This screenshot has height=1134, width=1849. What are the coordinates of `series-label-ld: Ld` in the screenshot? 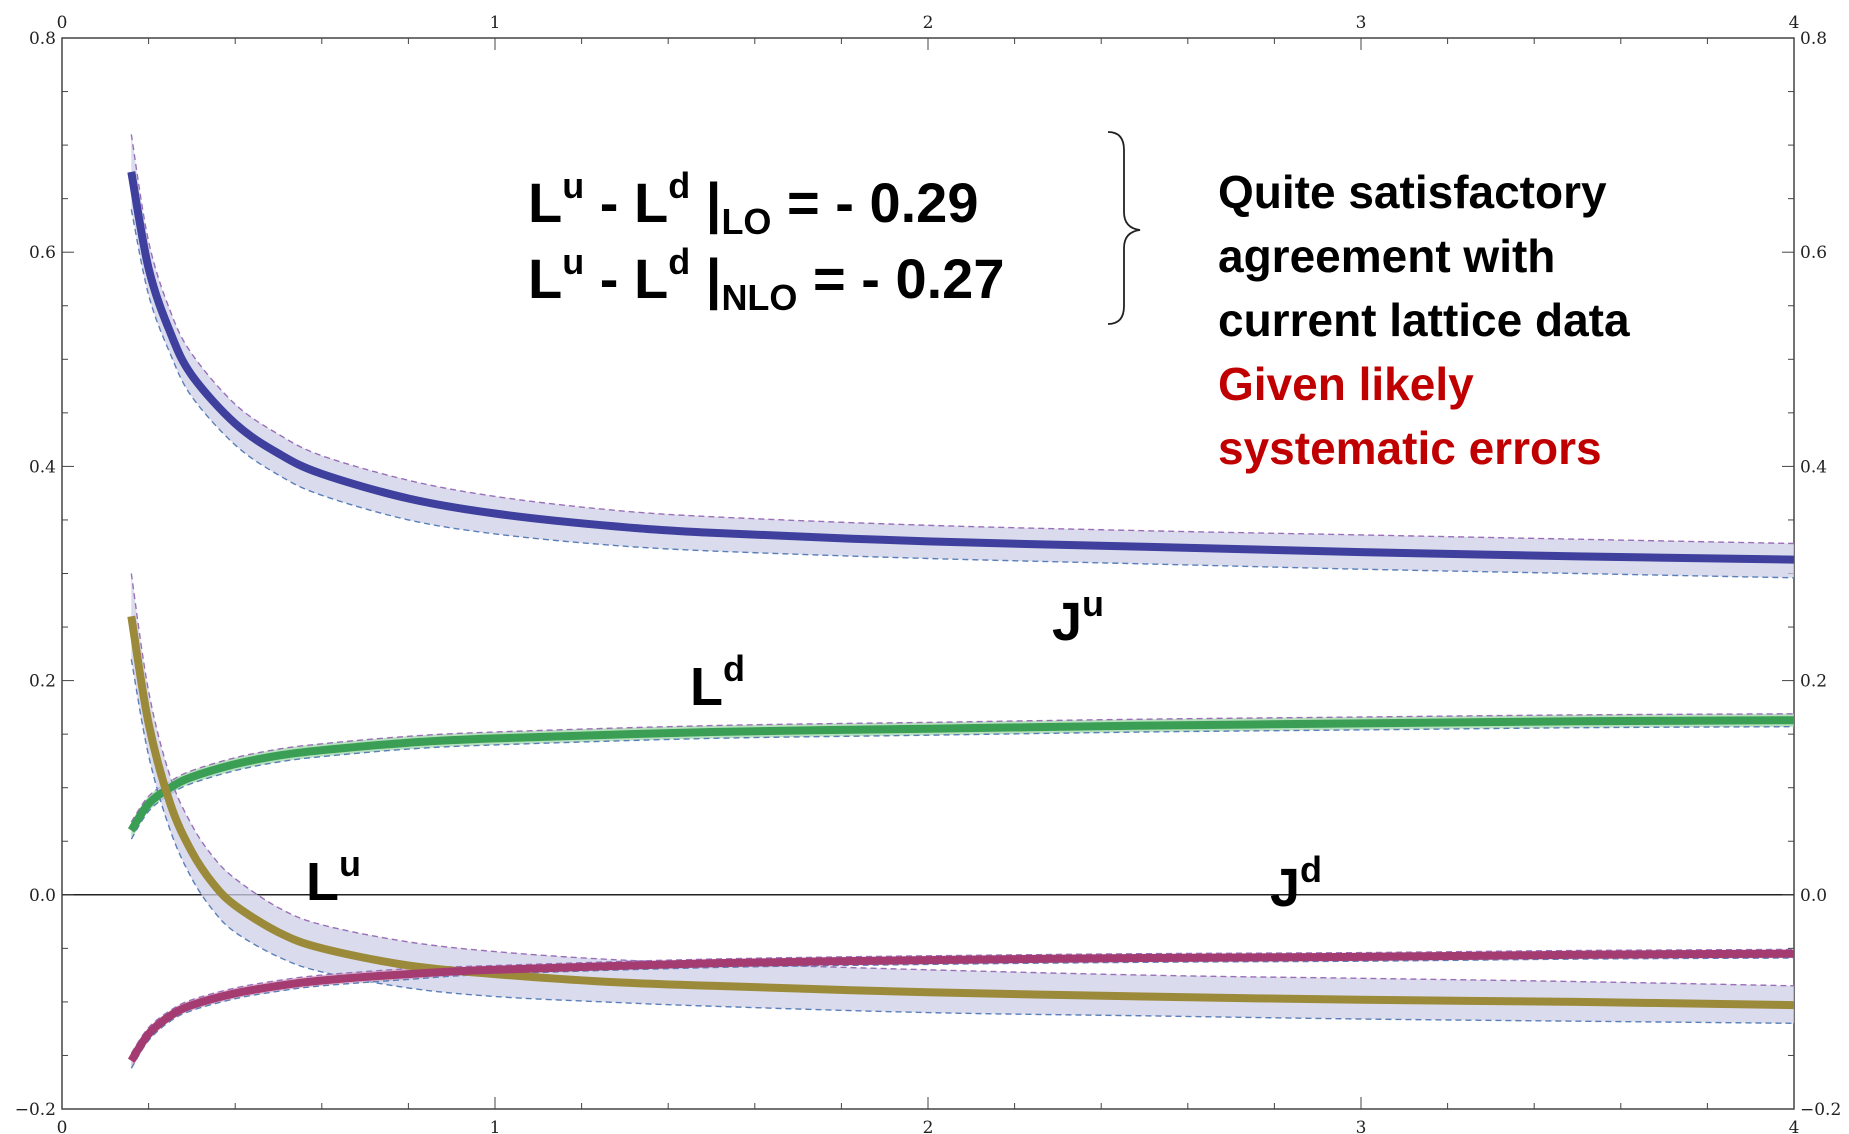 It's located at (717, 682).